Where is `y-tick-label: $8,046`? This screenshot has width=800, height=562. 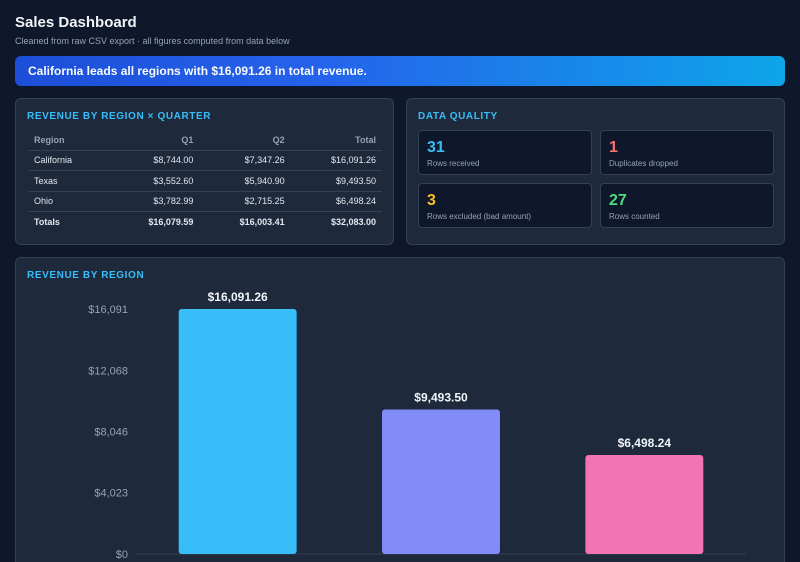
y-tick-label: $8,046 is located at coordinates (111, 432).